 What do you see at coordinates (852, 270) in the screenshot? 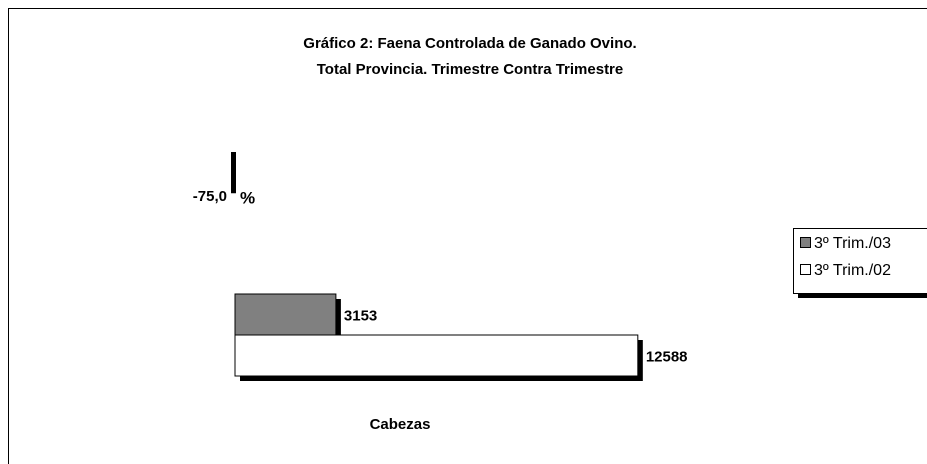
I see `legend-label: 3º Trim./02` at bounding box center [852, 270].